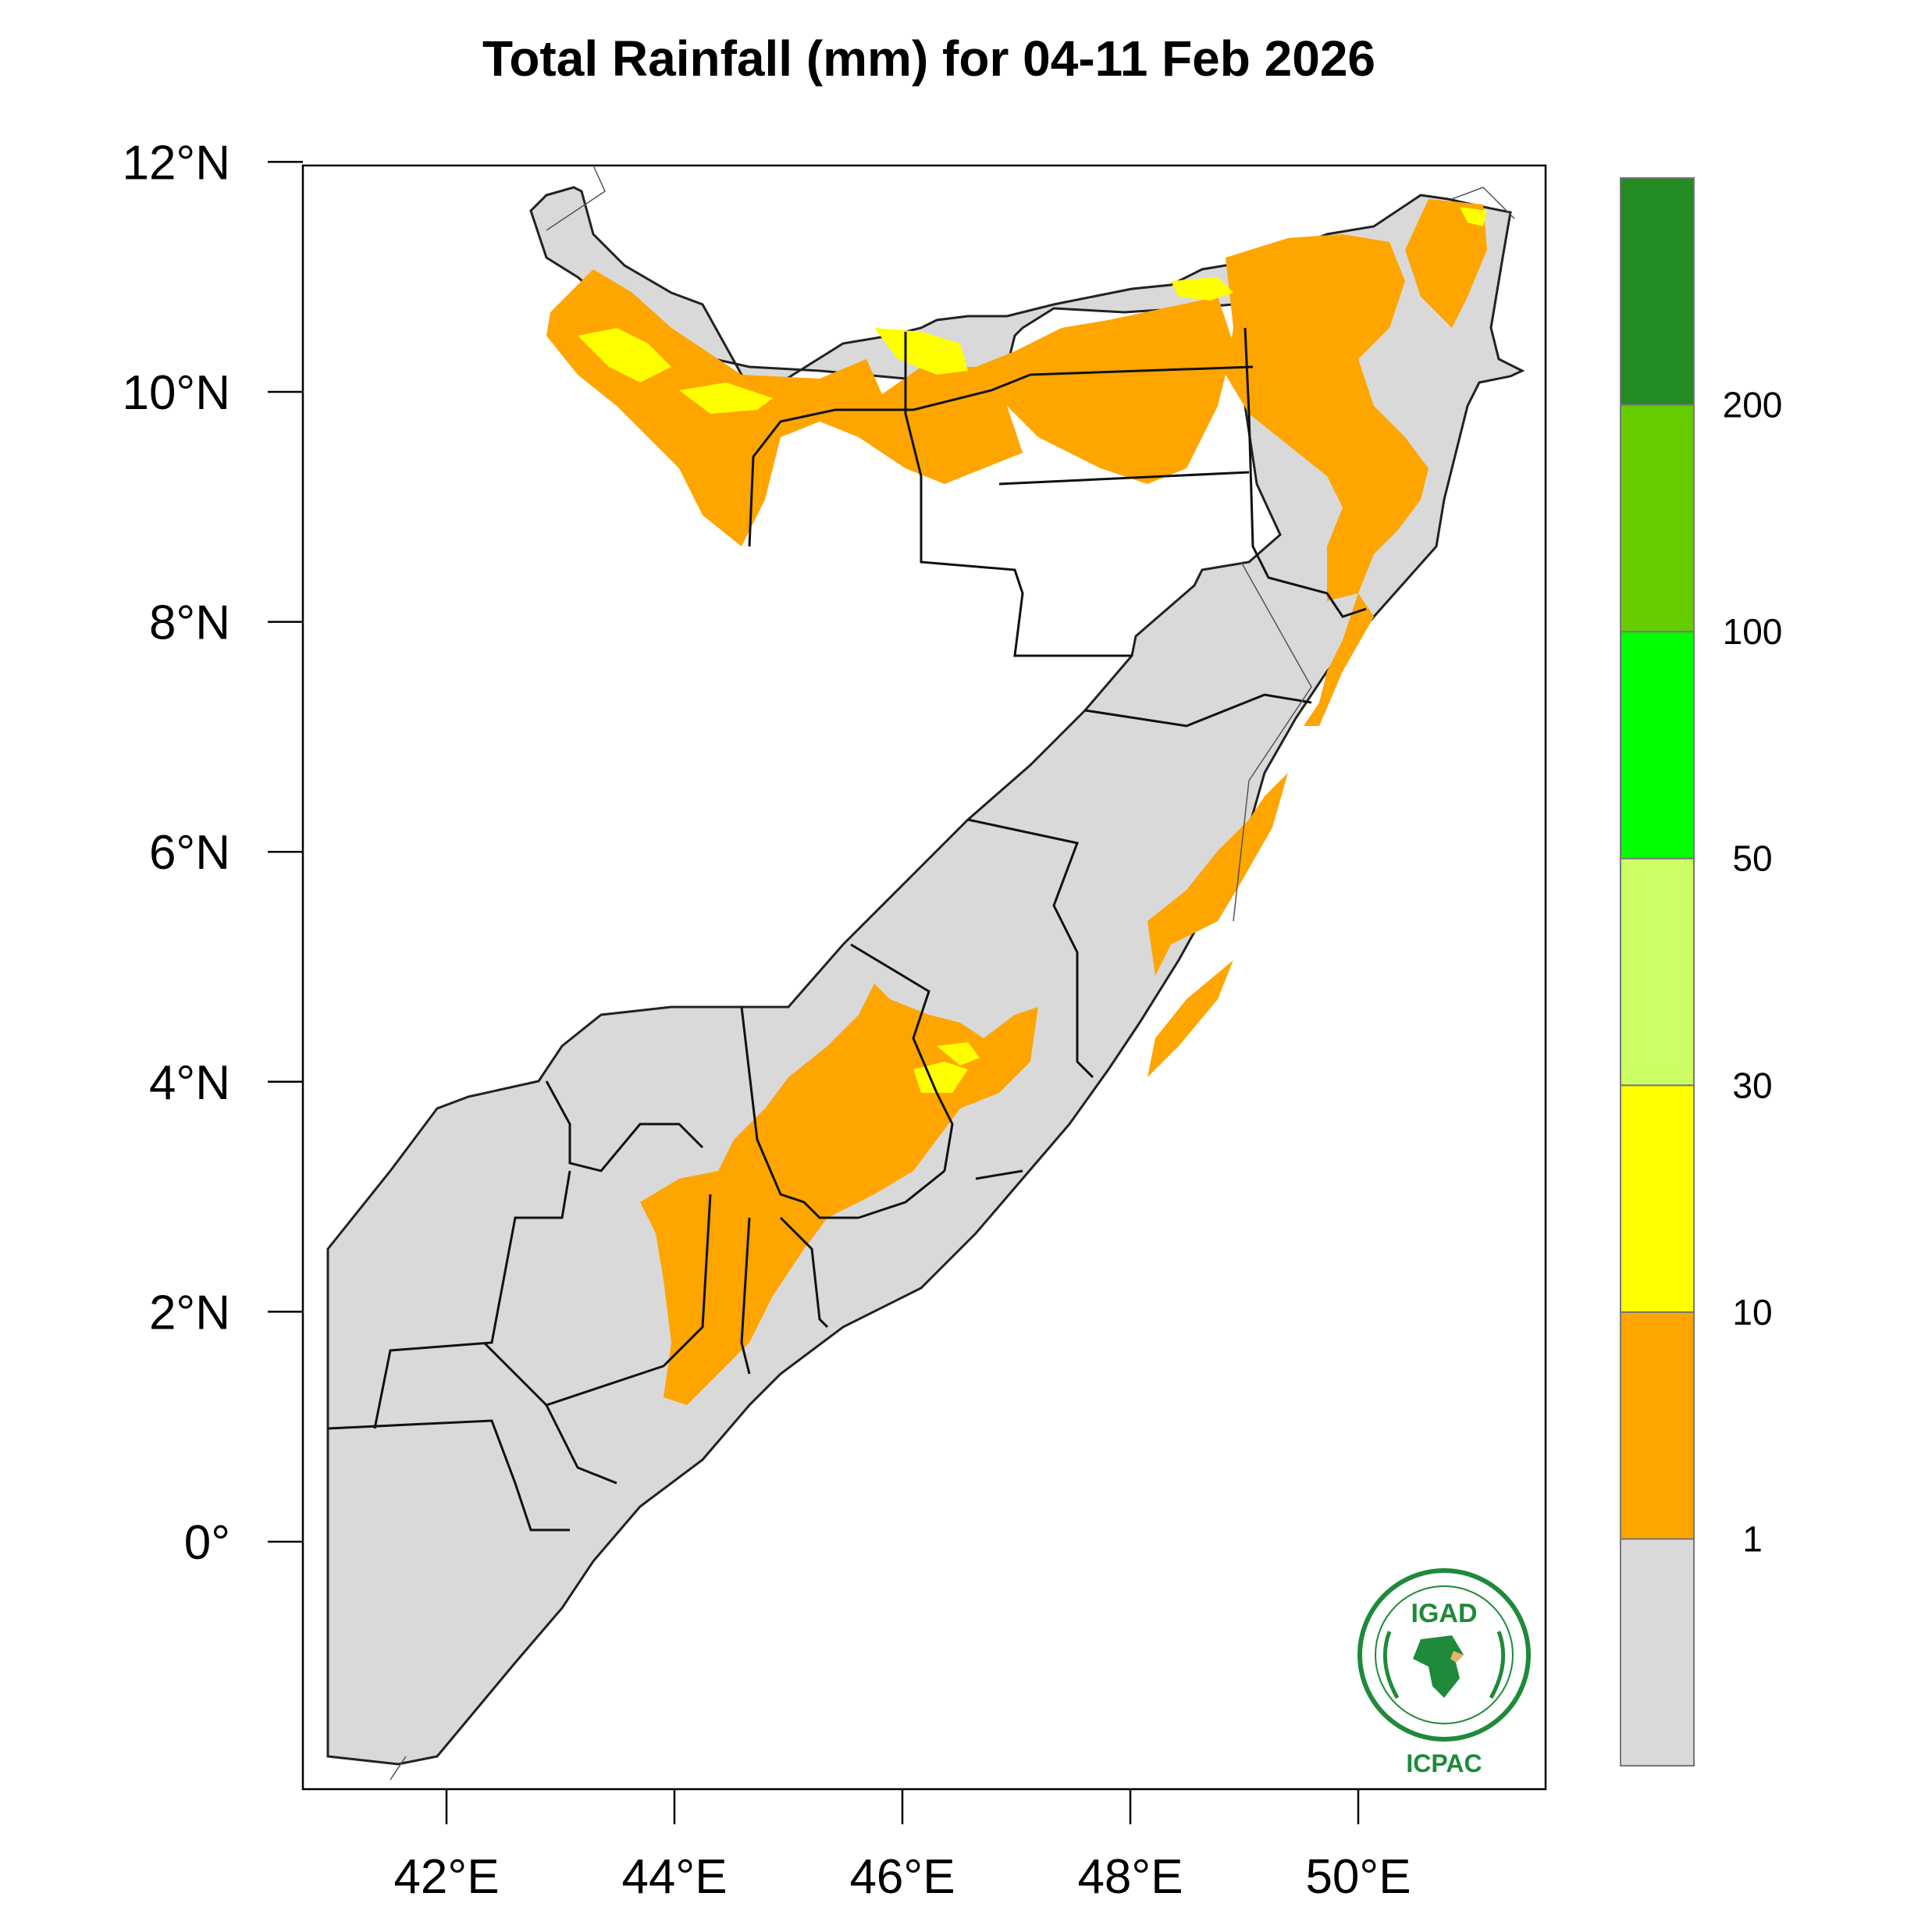  I want to click on lat-tick-label: 10°N, so click(176, 393).